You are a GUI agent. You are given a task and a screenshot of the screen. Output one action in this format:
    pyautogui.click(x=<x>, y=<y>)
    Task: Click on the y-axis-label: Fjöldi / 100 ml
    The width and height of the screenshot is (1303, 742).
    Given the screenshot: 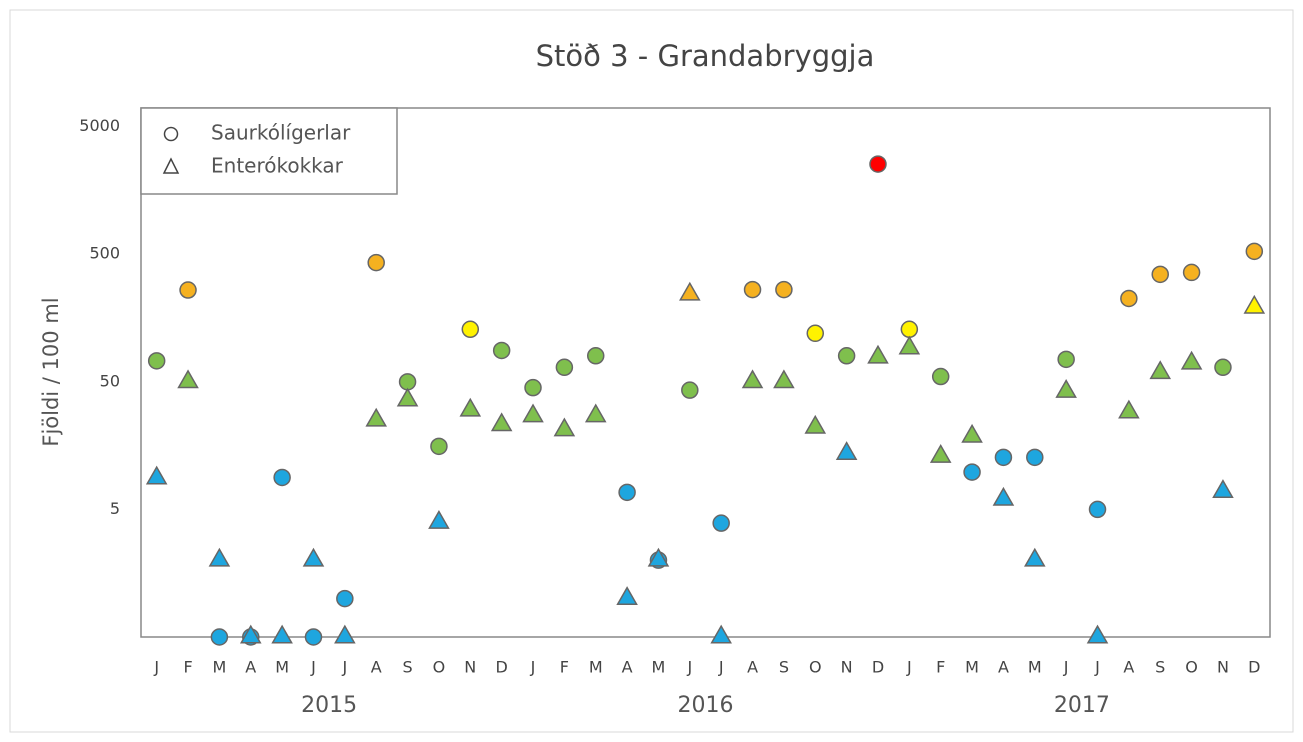 What is the action you would take?
    pyautogui.click(x=51, y=371)
    